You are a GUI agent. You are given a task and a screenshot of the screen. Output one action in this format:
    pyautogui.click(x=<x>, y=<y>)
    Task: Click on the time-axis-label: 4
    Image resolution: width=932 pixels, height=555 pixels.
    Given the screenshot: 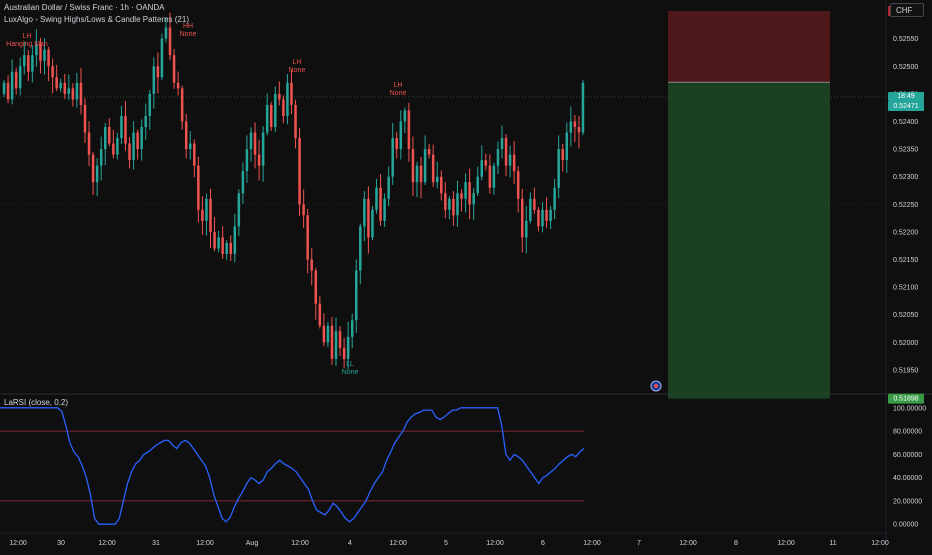 What is the action you would take?
    pyautogui.click(x=350, y=543)
    